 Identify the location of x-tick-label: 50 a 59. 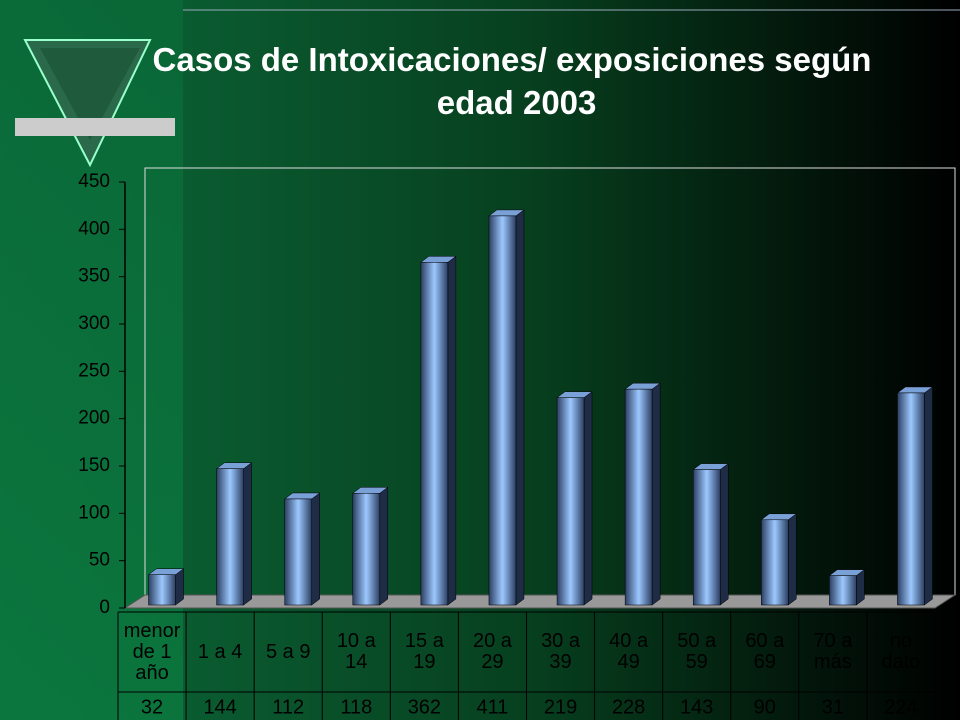
(697, 651).